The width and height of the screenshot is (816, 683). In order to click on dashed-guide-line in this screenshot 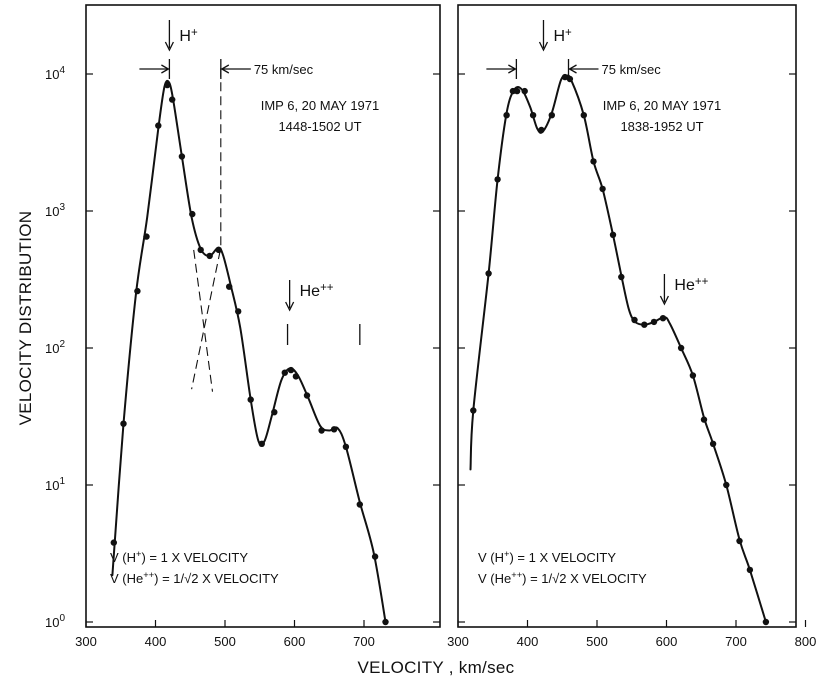, I will do `click(203, 320)`.